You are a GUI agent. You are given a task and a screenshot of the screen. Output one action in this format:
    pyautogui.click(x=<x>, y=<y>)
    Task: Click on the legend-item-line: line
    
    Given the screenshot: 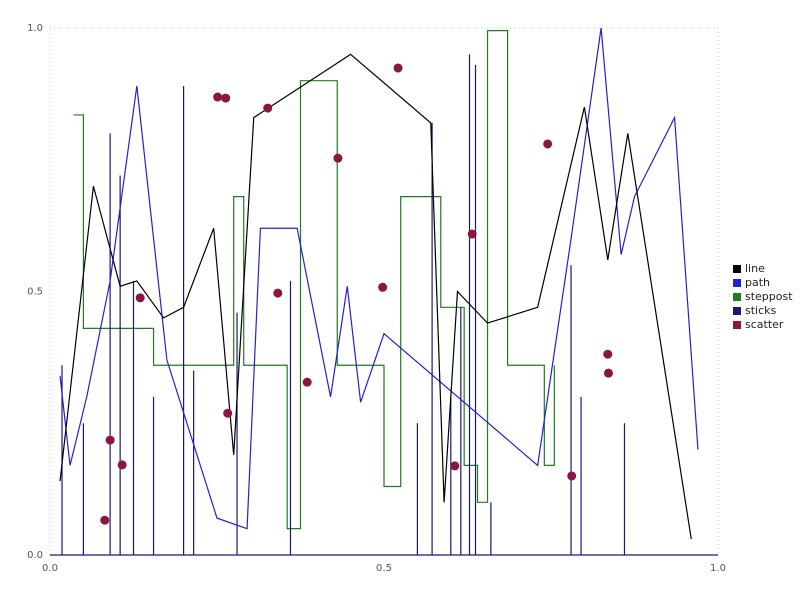 What is the action you would take?
    pyautogui.click(x=763, y=268)
    